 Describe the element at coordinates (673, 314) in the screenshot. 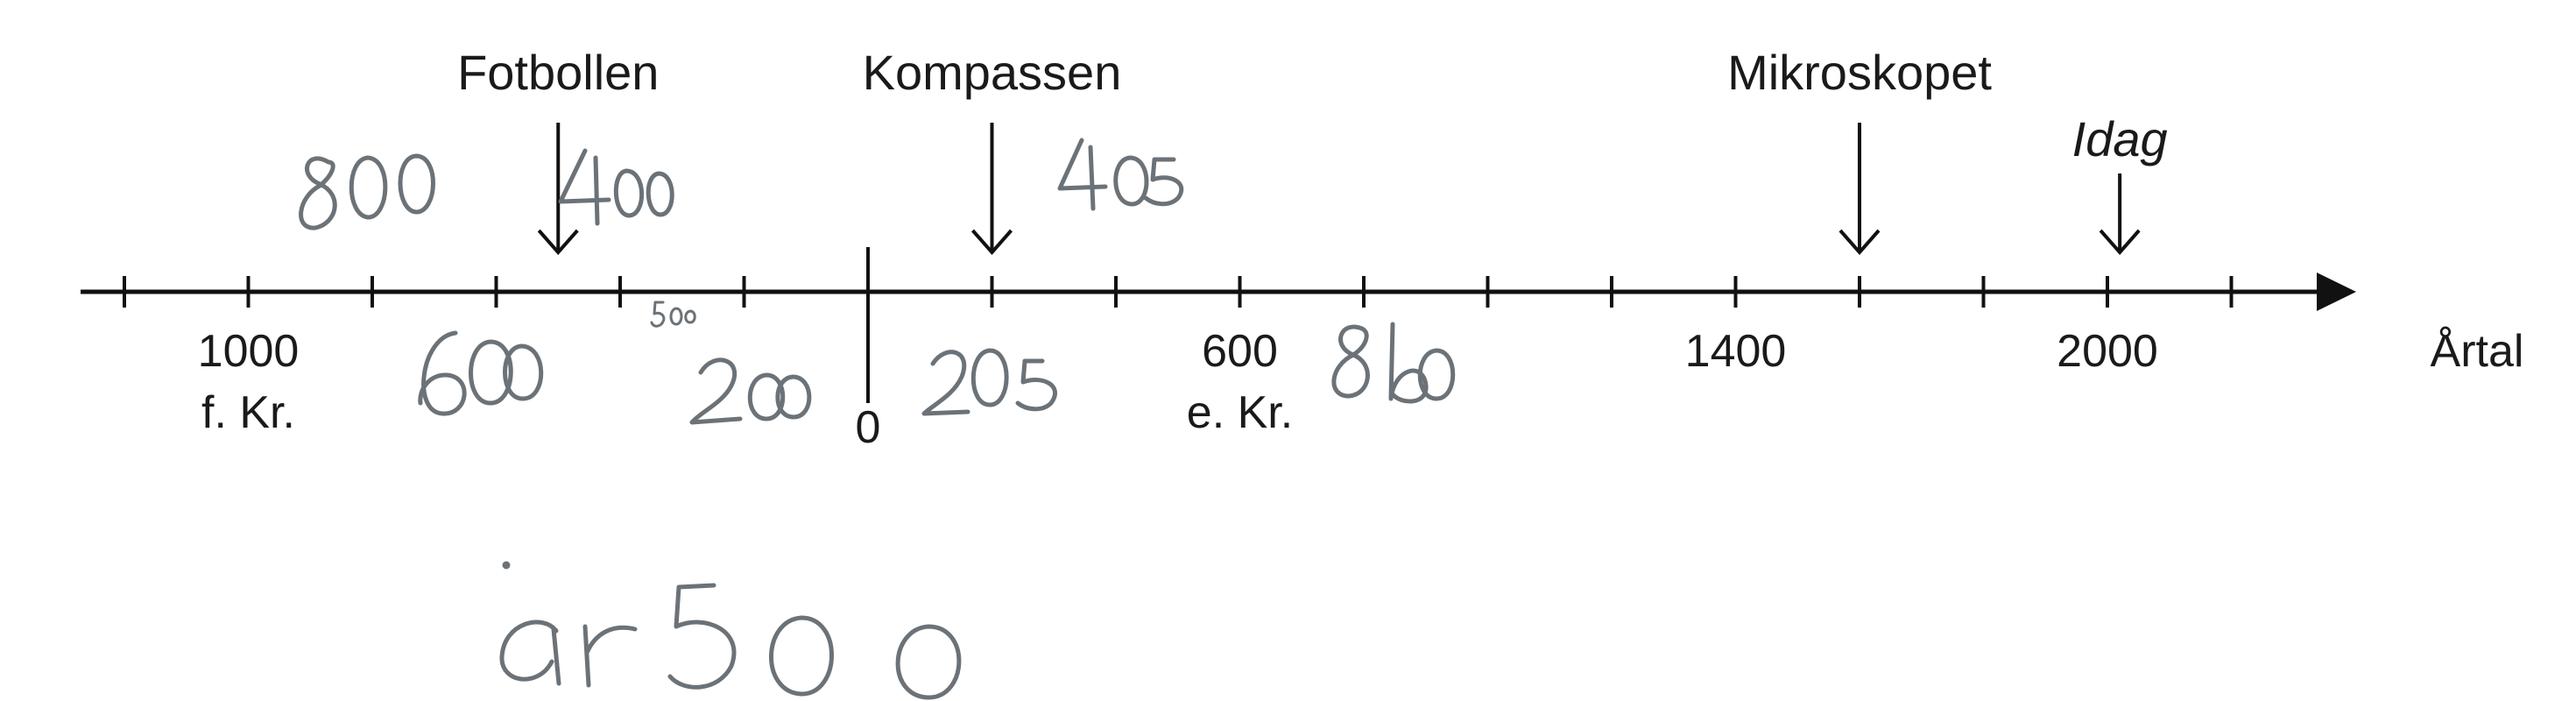

I see `handwritten-note-500-small` at that location.